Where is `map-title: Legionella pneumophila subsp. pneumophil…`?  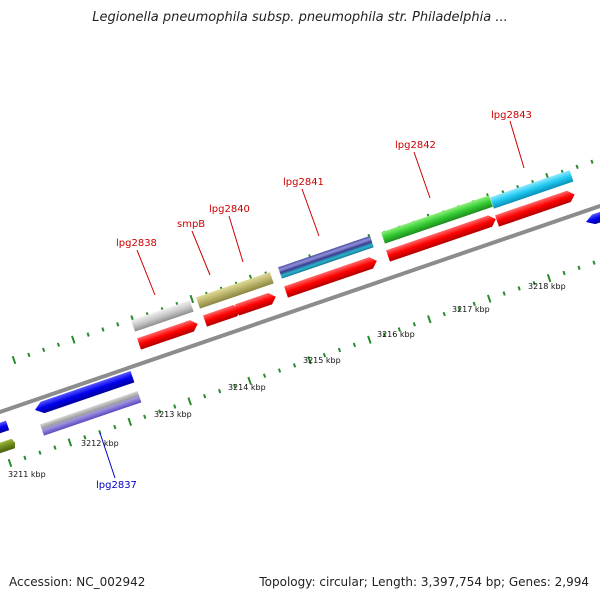
map-title: Legionella pneumophila subsp. pneumophil… is located at coordinates (300, 17).